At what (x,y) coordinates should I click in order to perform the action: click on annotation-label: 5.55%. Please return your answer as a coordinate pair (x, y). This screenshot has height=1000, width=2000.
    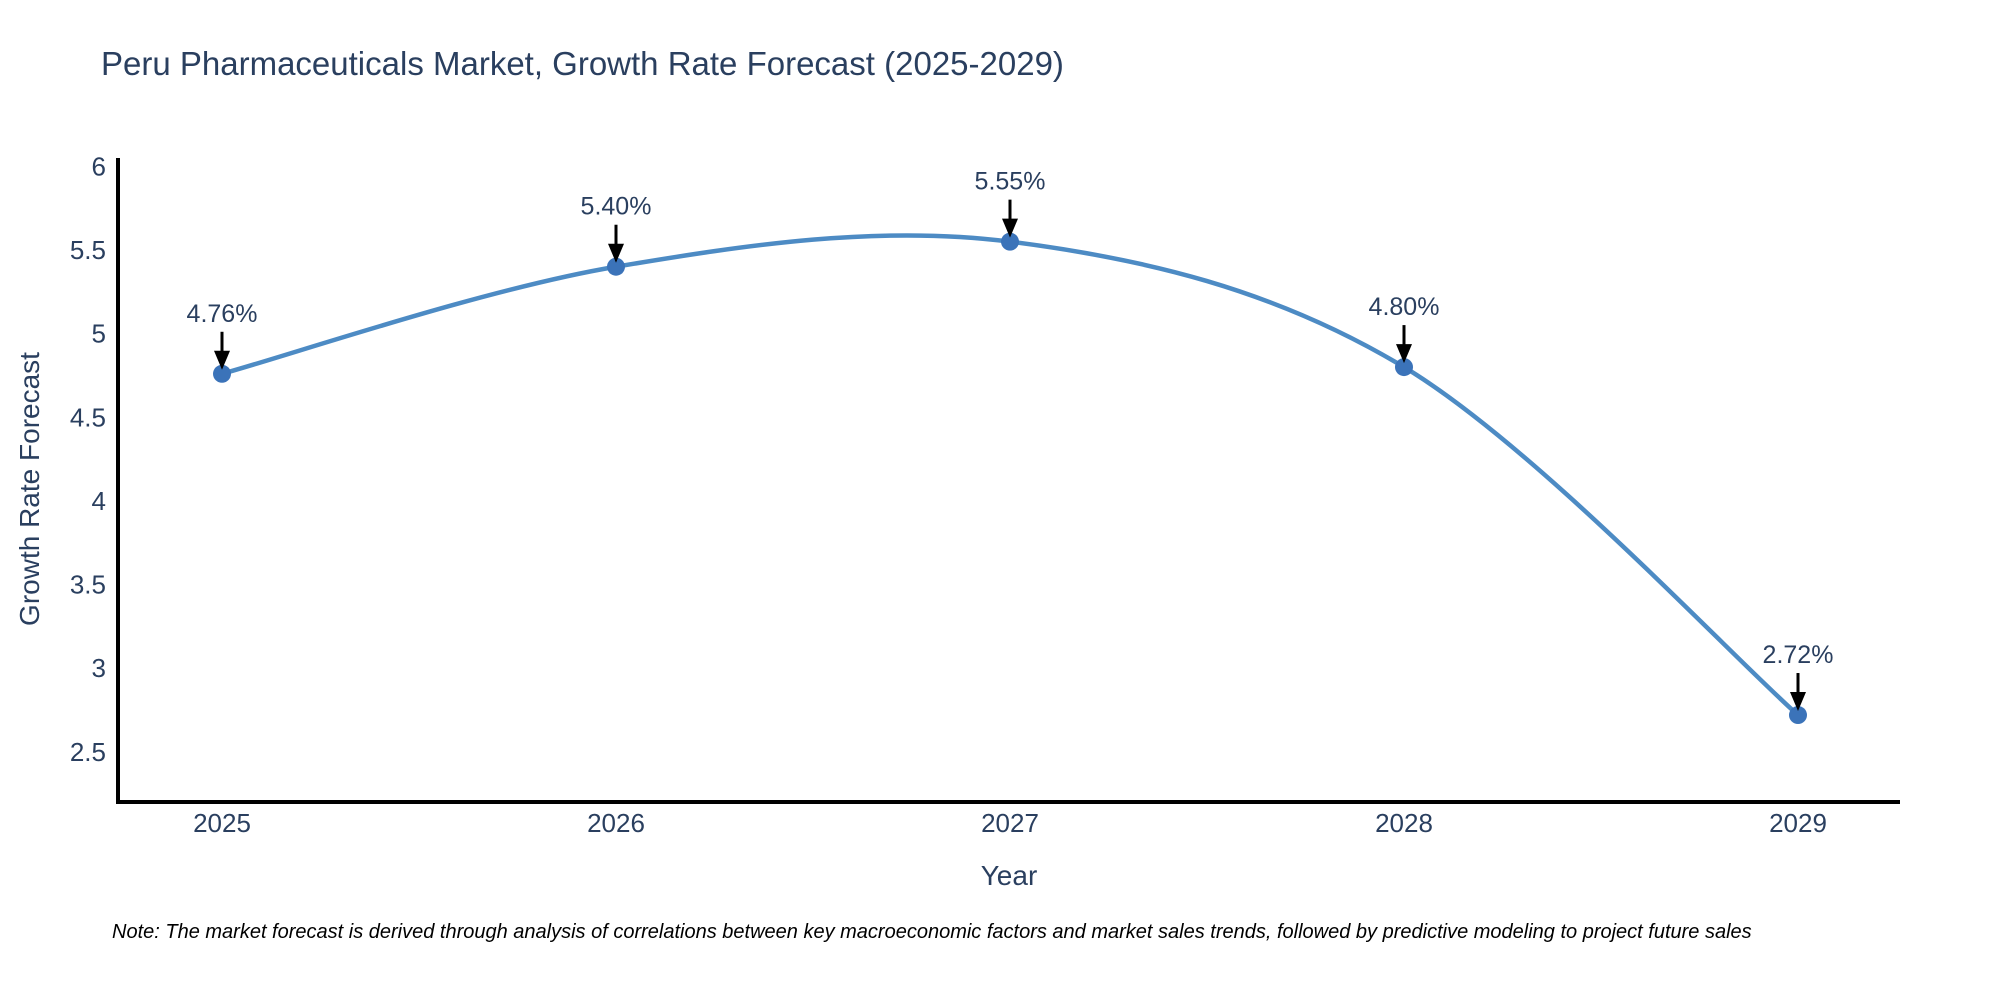
    Looking at the image, I should click on (1010, 182).